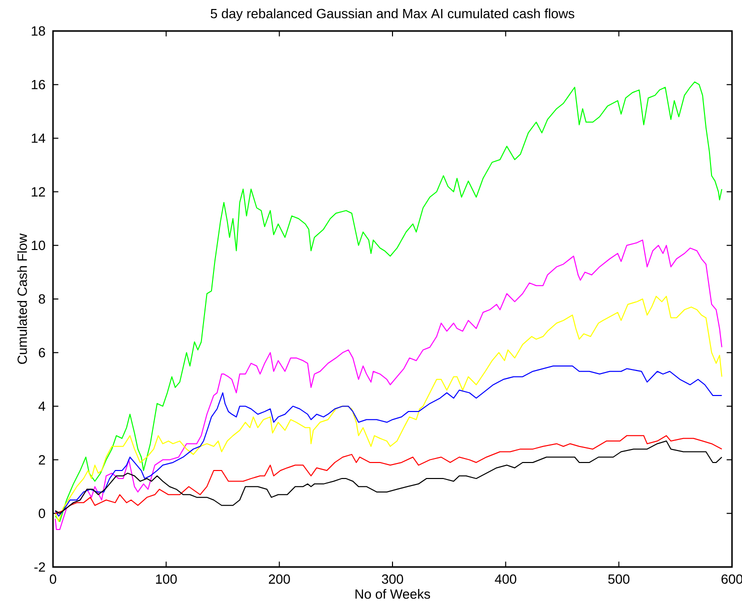 The height and width of the screenshot is (607, 742). Describe the element at coordinates (279, 579) in the screenshot. I see `x-tick-label: 200` at that location.